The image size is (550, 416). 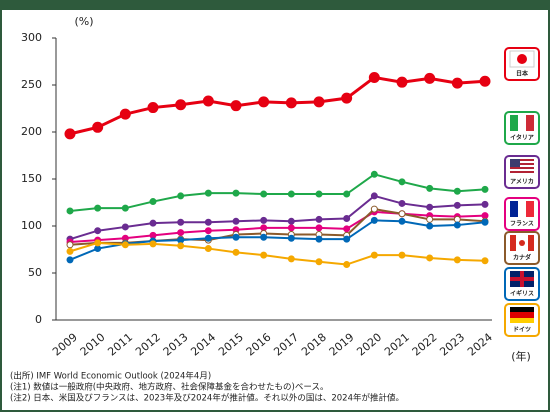 I want to click on legend-label: ドイツ, so click(x=522, y=330).